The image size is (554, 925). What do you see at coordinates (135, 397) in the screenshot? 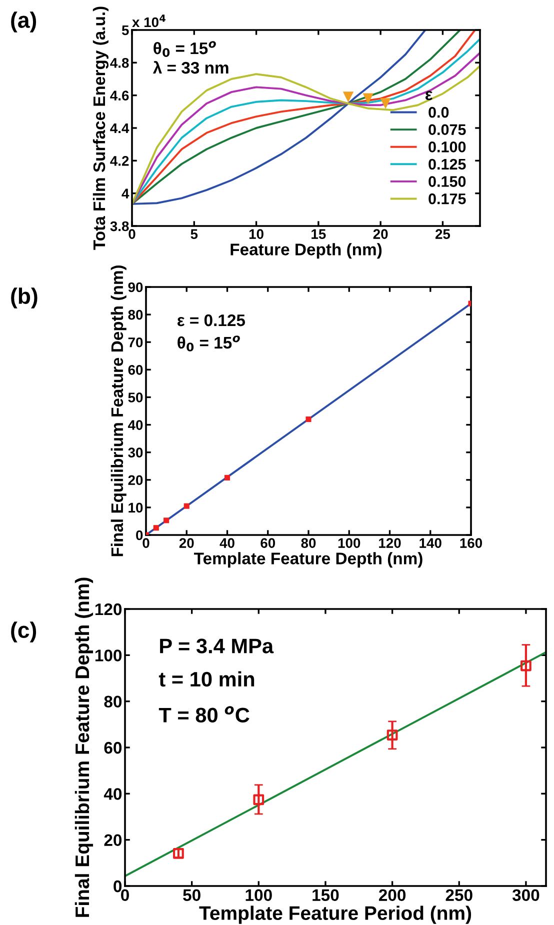
I see `y-tick-label: 50` at bounding box center [135, 397].